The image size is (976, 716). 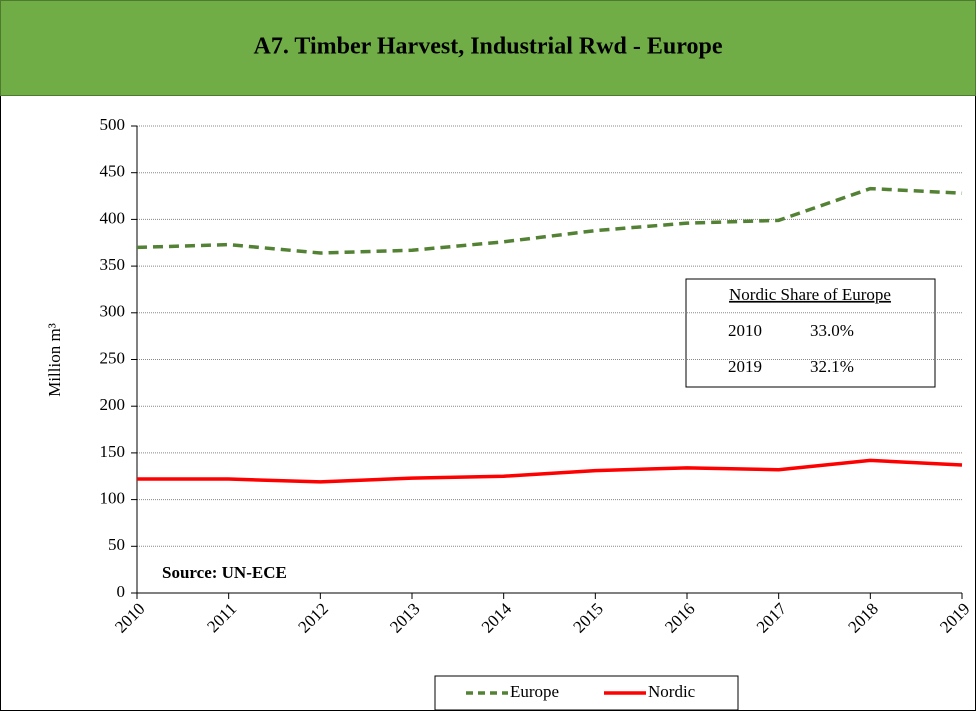 What do you see at coordinates (121, 591) in the screenshot?
I see `y-tick-label: 0` at bounding box center [121, 591].